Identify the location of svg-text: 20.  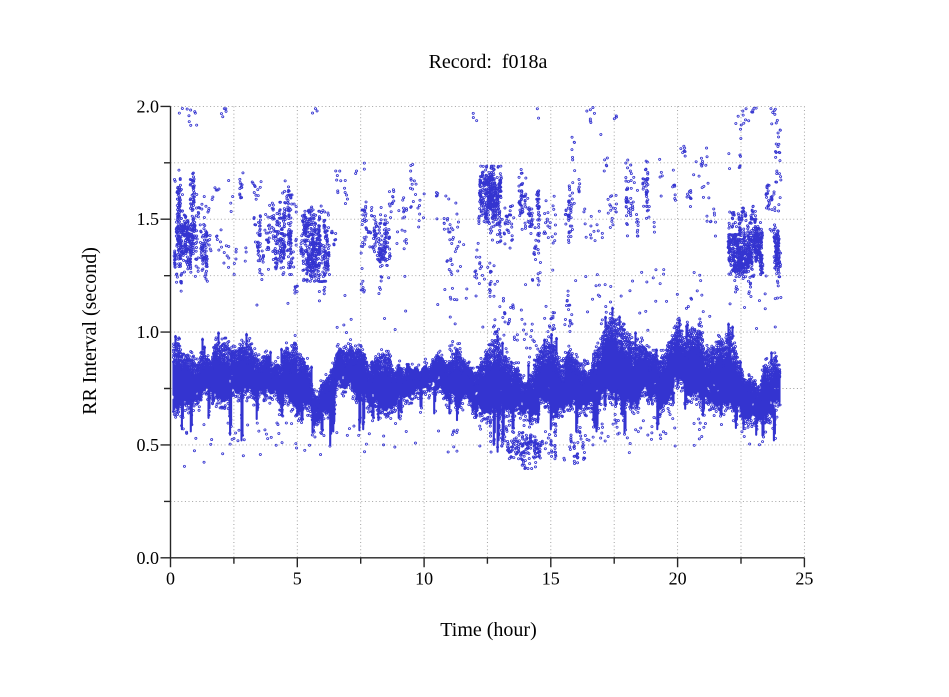
(678, 579).